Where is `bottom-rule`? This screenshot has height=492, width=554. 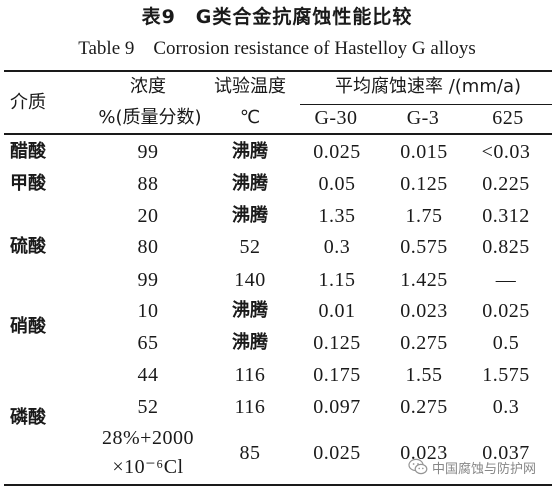 bottom-rule is located at coordinates (278, 485).